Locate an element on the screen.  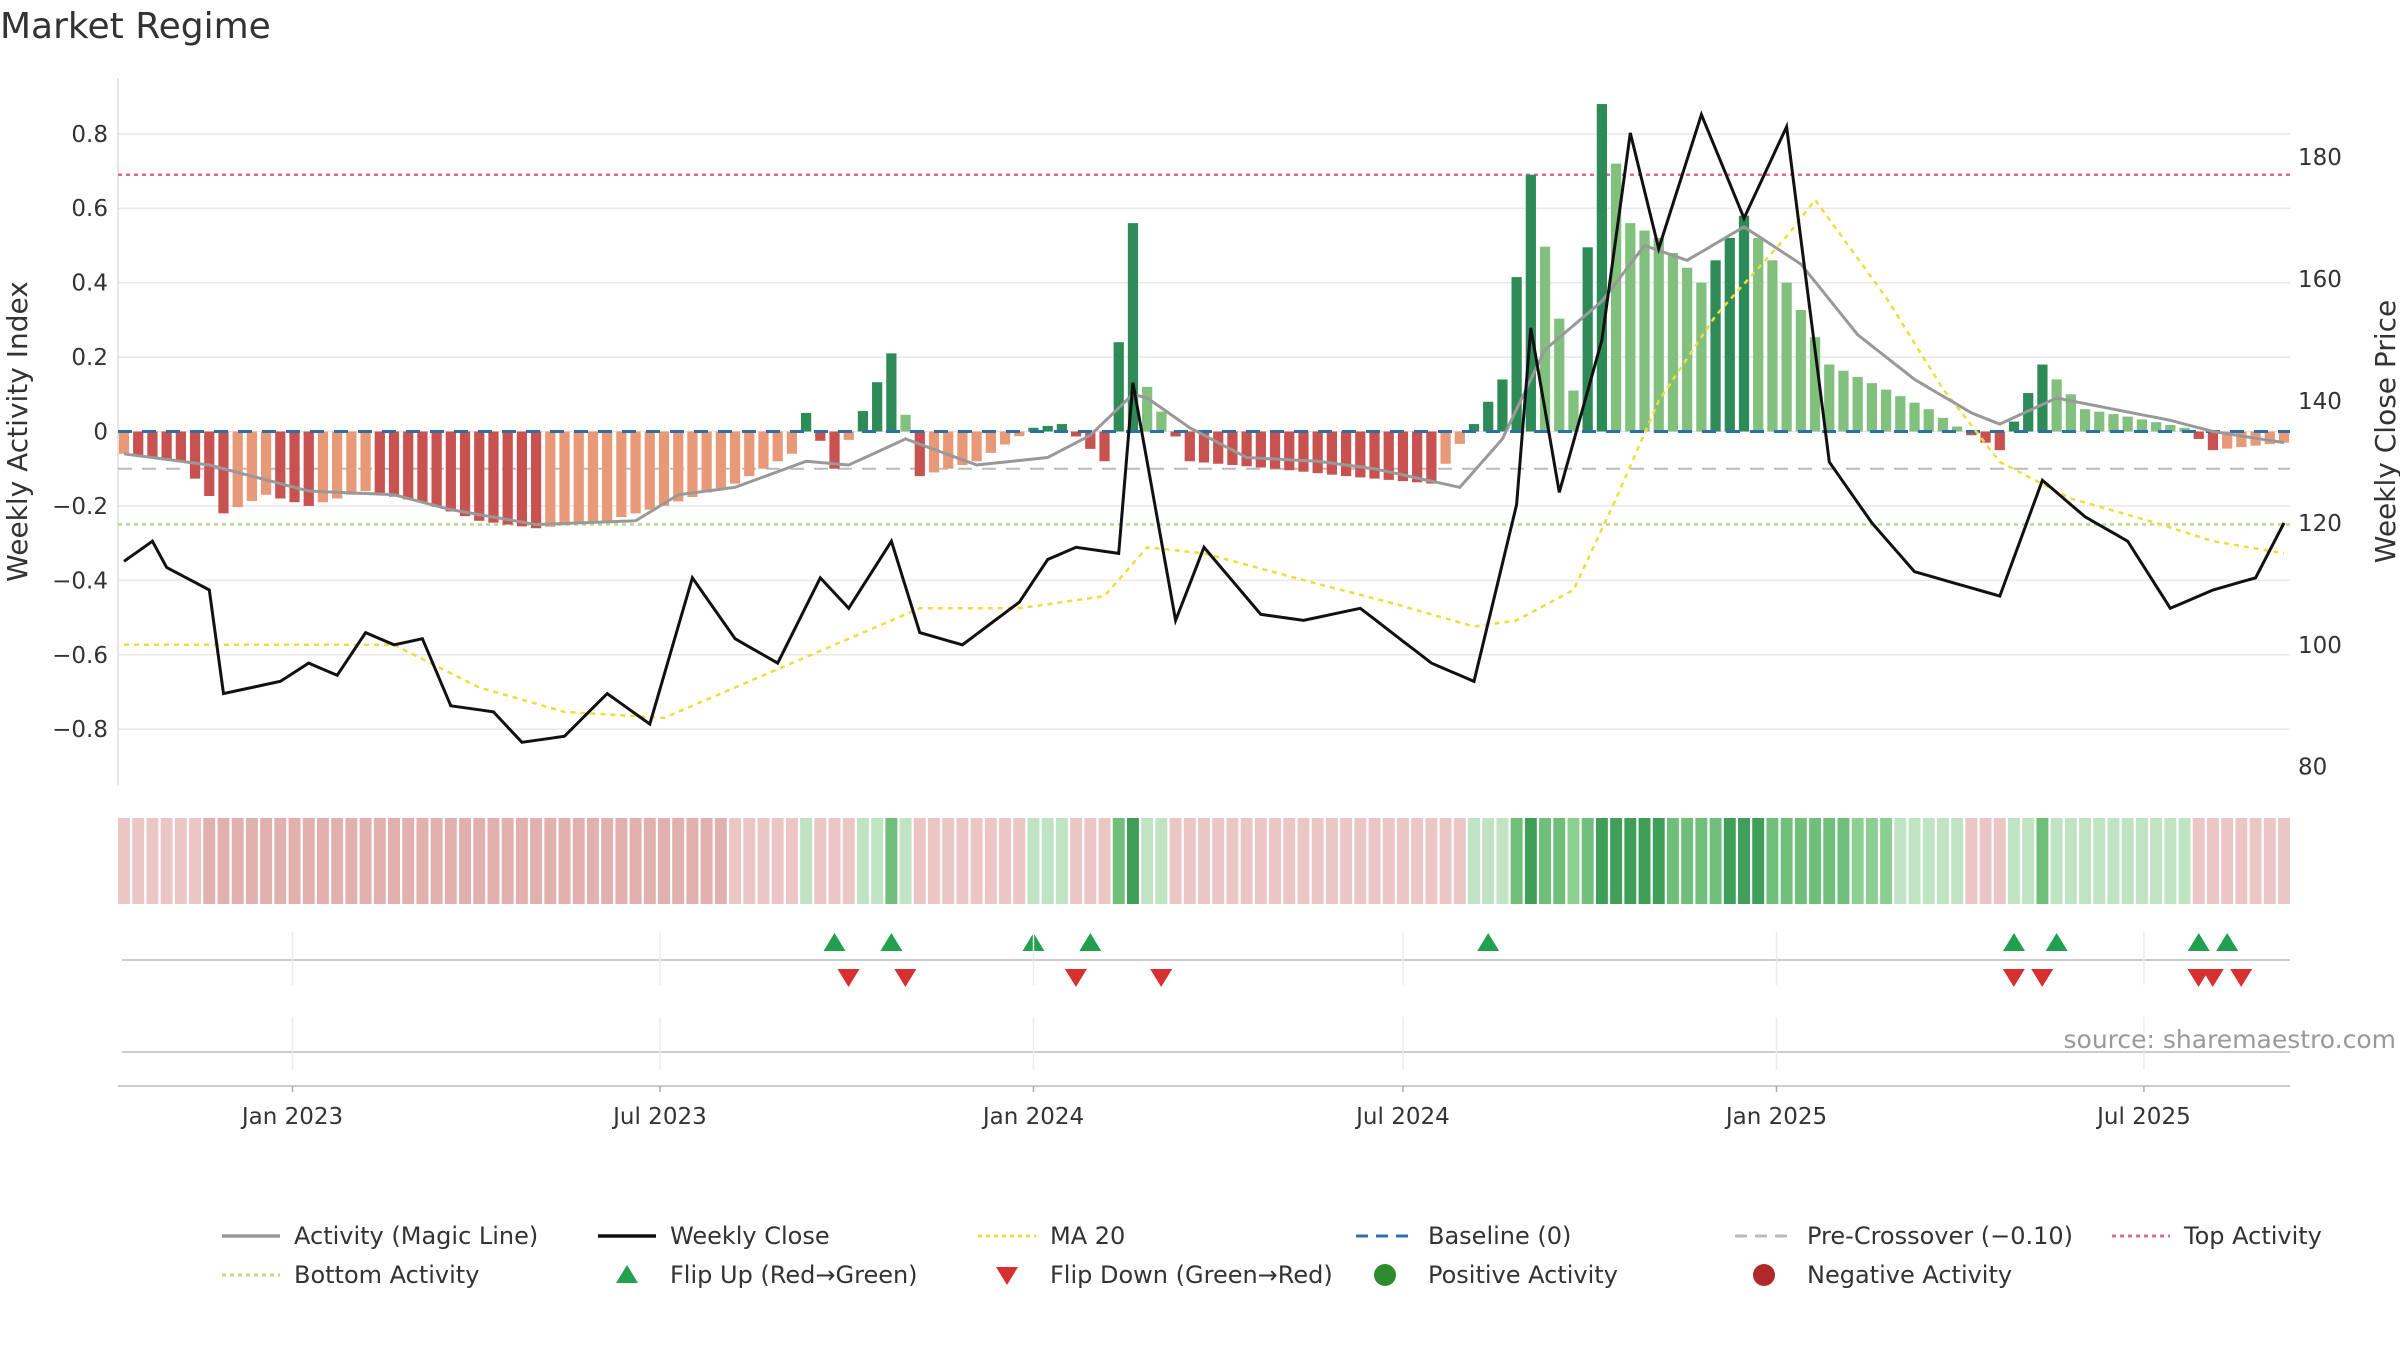
y-tick-label: −0.8 is located at coordinates (80, 730).